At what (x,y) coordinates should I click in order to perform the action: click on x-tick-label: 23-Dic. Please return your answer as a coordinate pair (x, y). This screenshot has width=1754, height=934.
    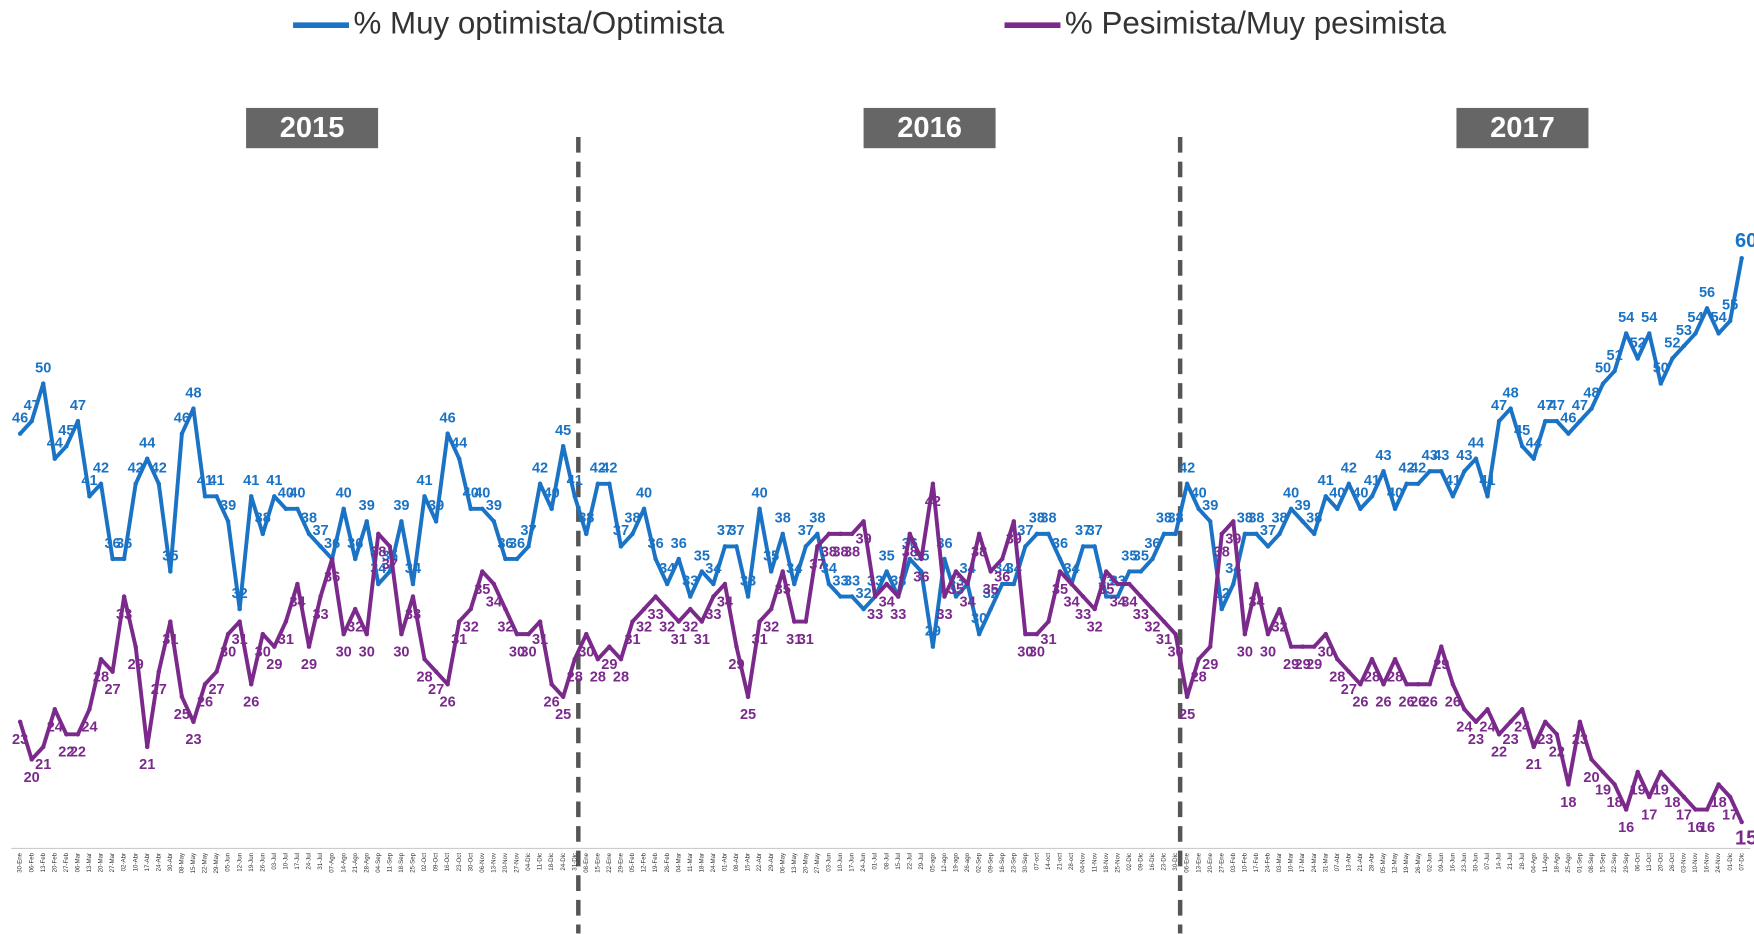
    Looking at the image, I should click on (1164, 862).